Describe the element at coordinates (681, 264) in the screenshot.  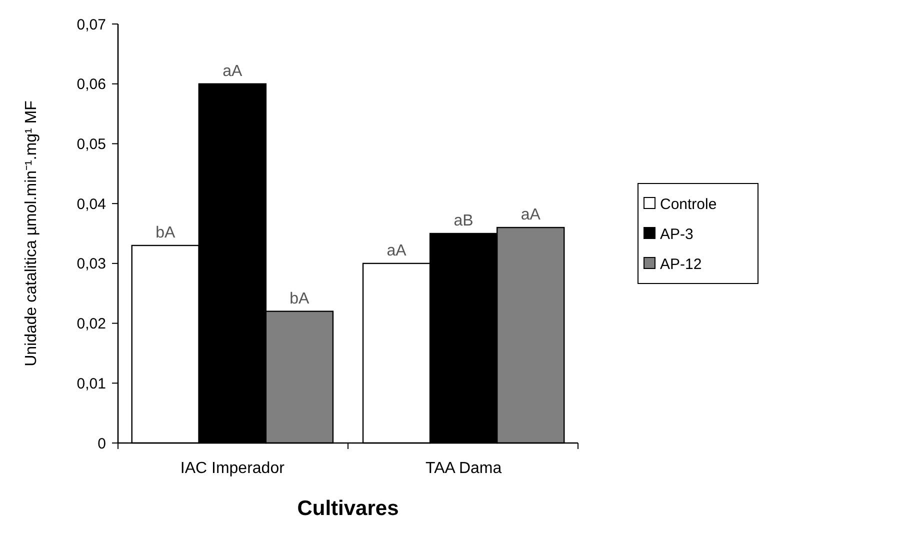
I see `legend-label: AP-12` at that location.